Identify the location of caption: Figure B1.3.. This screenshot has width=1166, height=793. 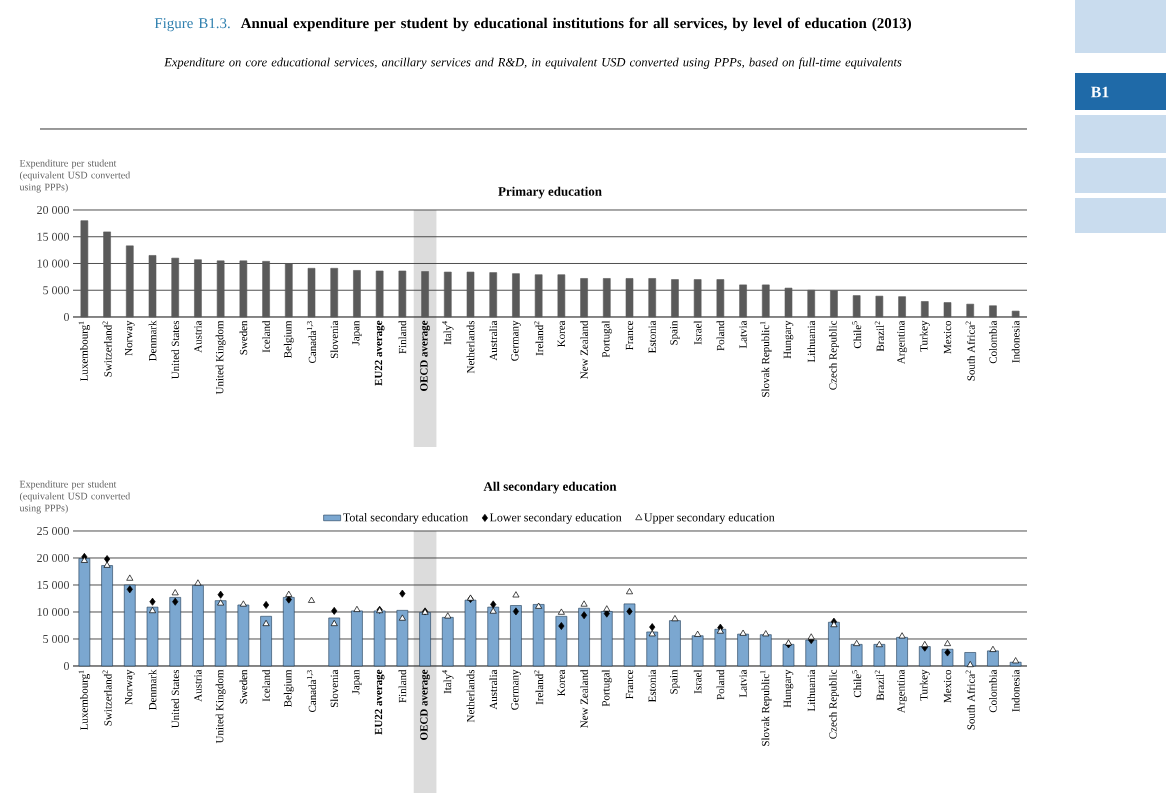
(192, 25).